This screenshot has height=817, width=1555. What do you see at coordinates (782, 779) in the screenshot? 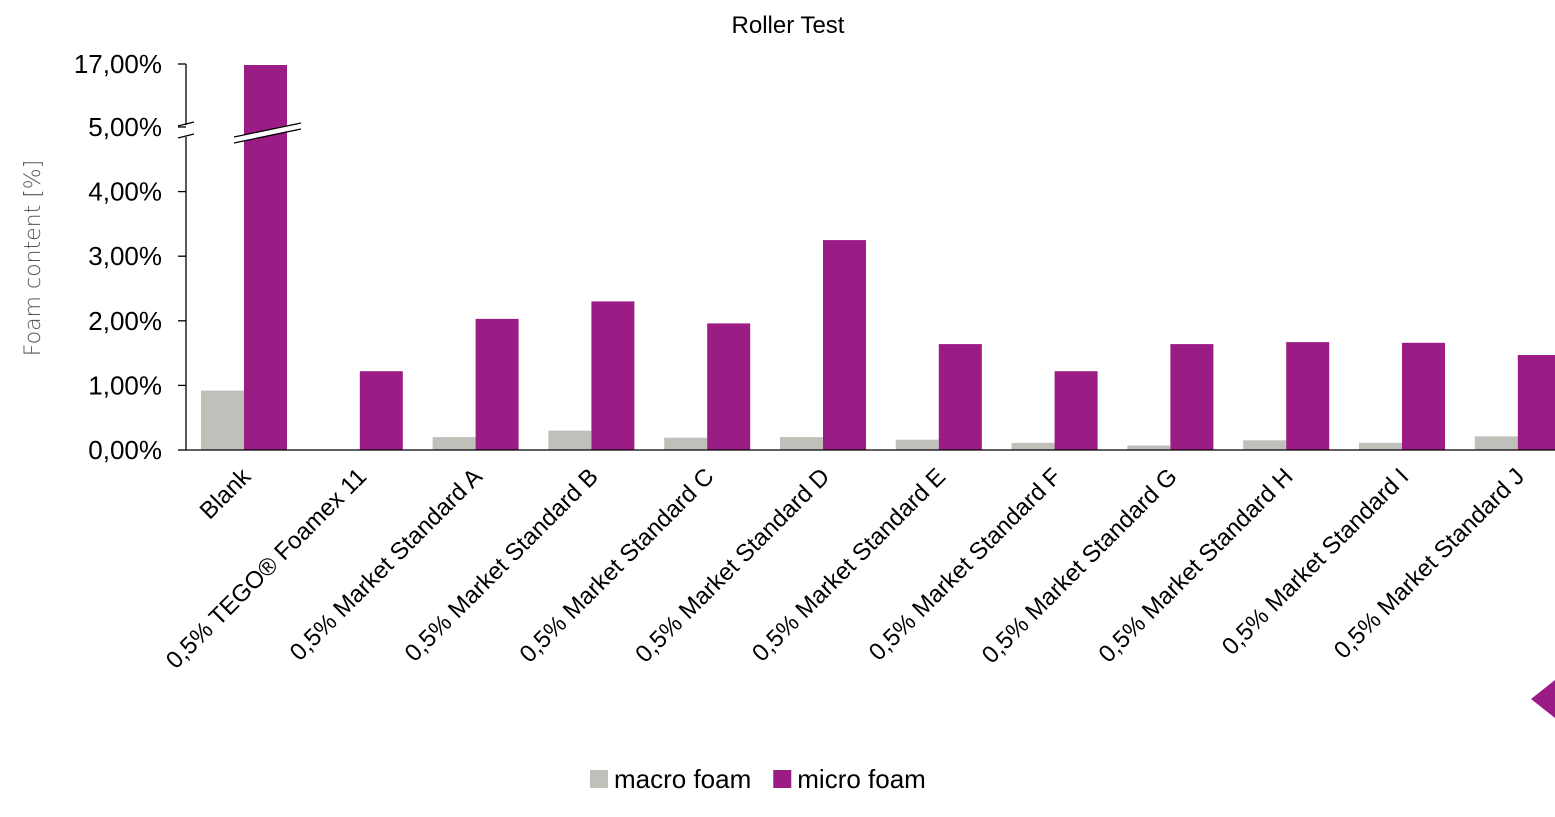
I see `legend-swatch-micro-foam` at bounding box center [782, 779].